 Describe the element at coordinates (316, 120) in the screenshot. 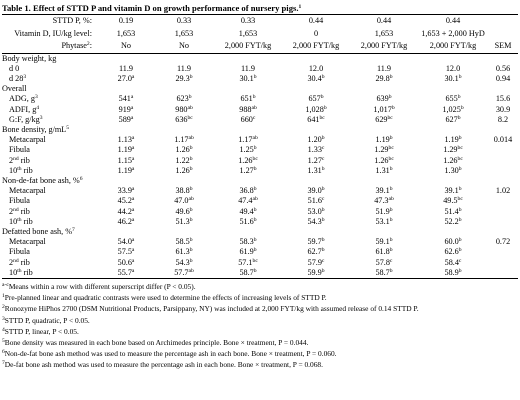

I see `data-cell: 641bc` at that location.